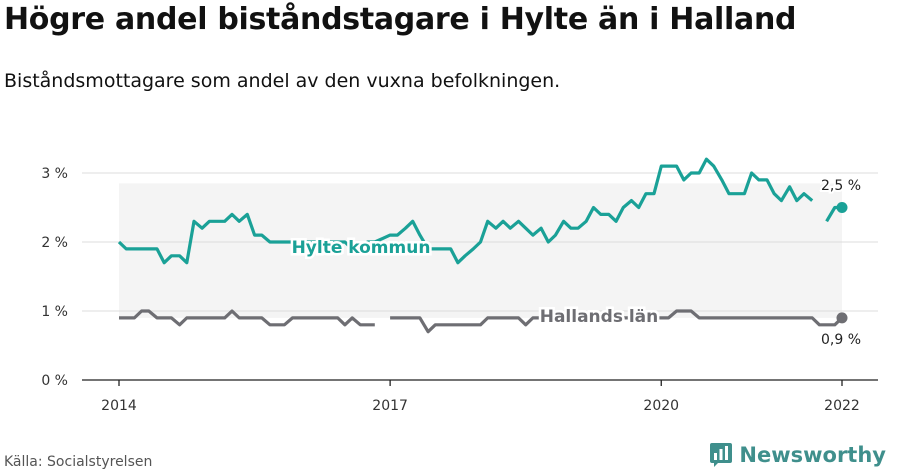 This screenshot has width=900, height=474. I want to click on hylte-series-label: Hylte kommun, so click(361, 248).